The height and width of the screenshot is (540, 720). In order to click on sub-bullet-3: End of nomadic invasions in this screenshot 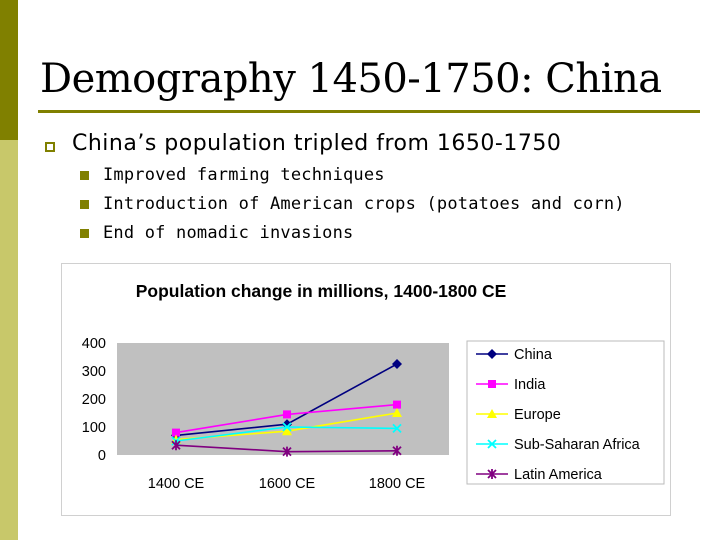, I will do `click(228, 233)`.